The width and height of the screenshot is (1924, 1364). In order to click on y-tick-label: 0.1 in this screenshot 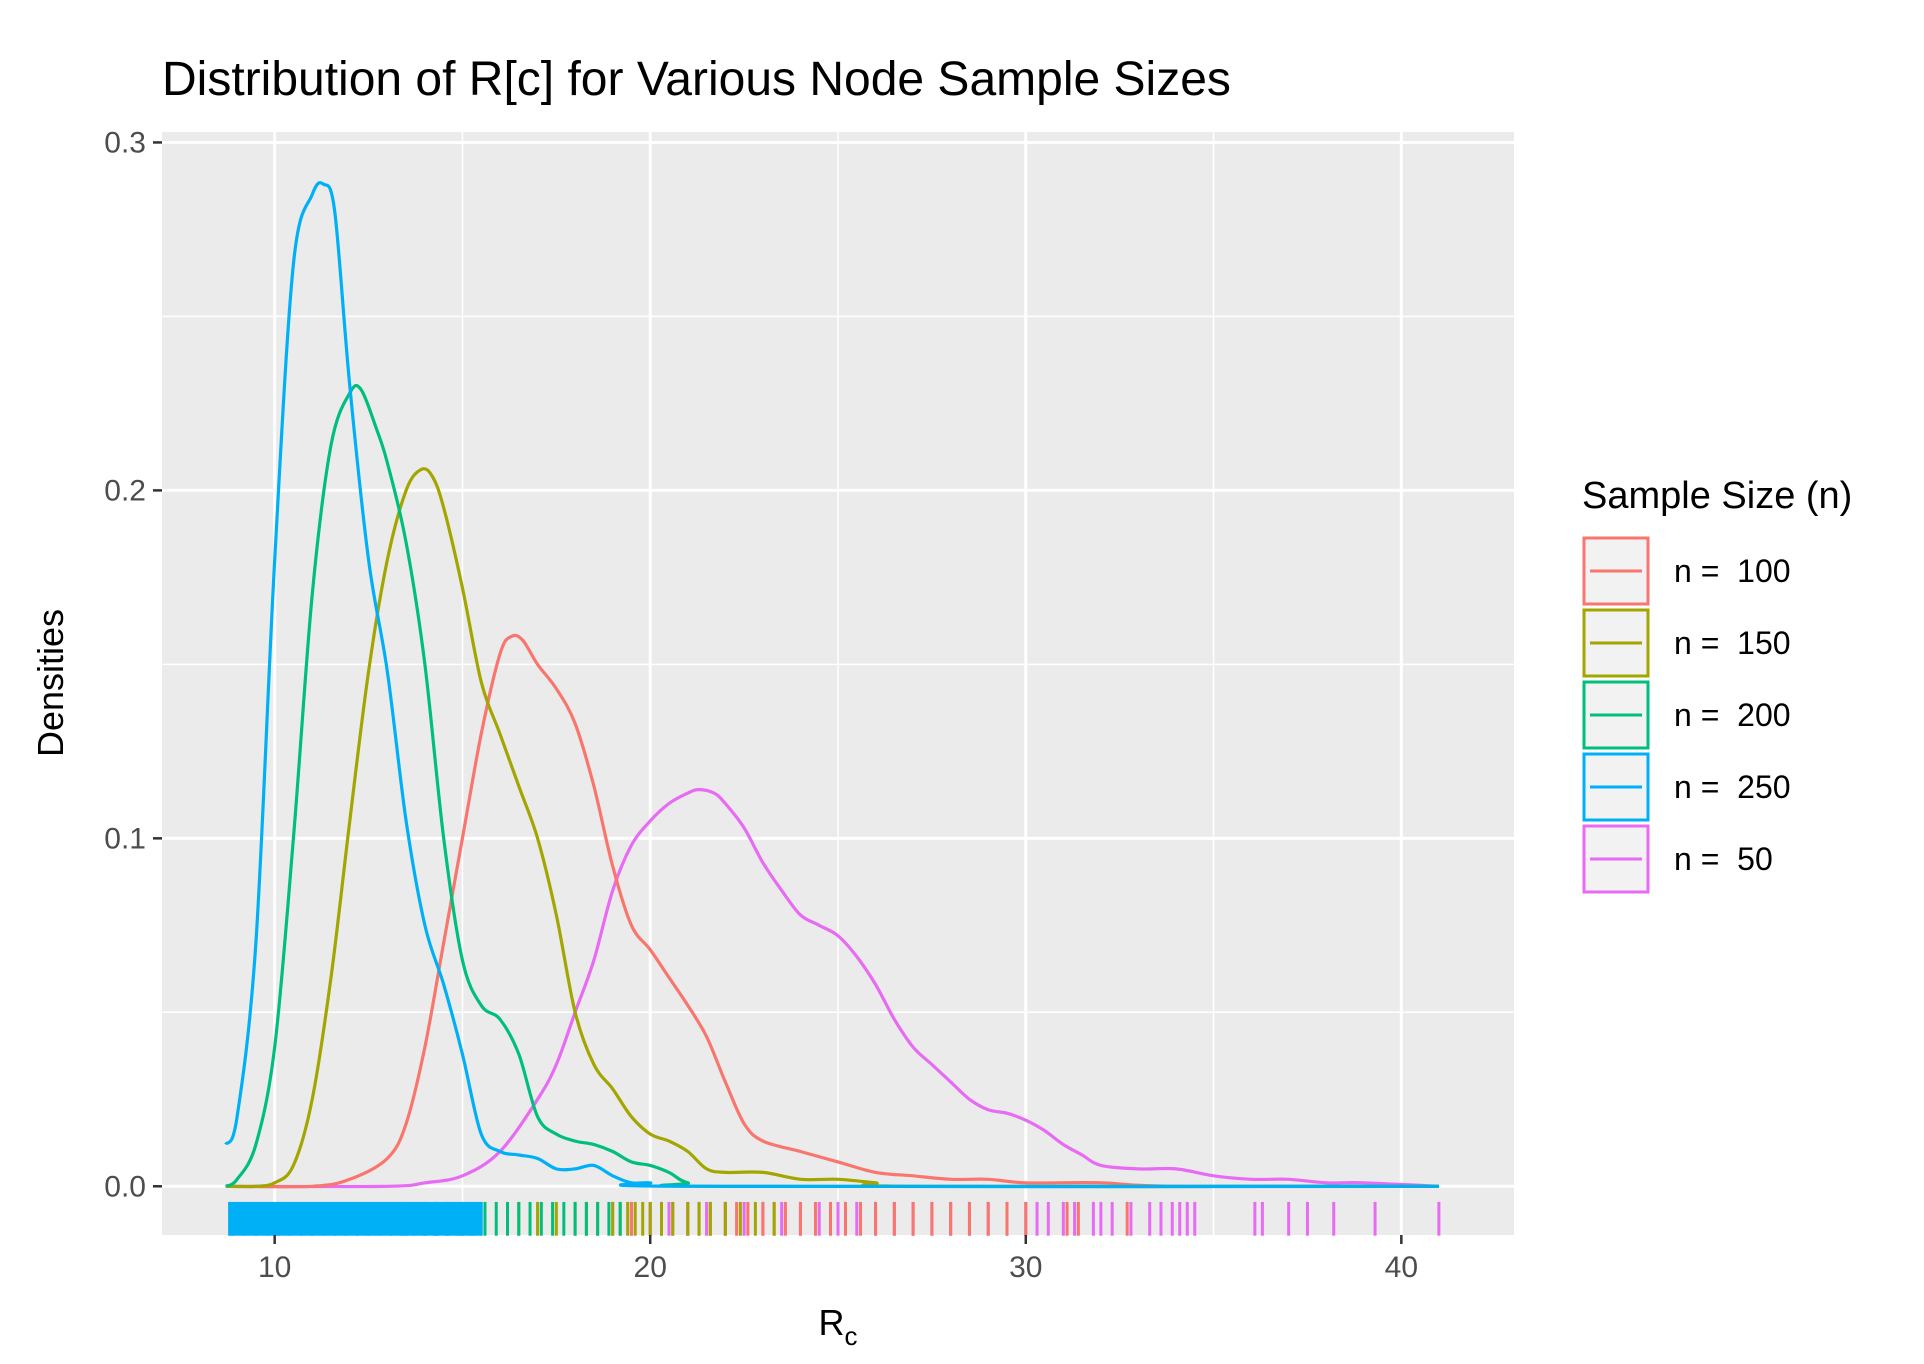, I will do `click(125, 838)`.